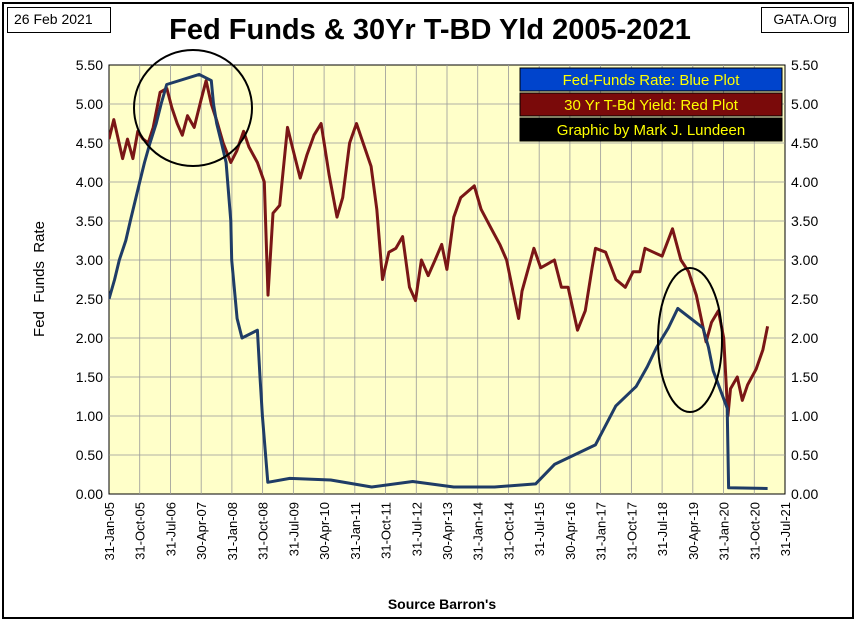  What do you see at coordinates (690, 340) in the screenshot?
I see `annotation-circle-2019` at bounding box center [690, 340].